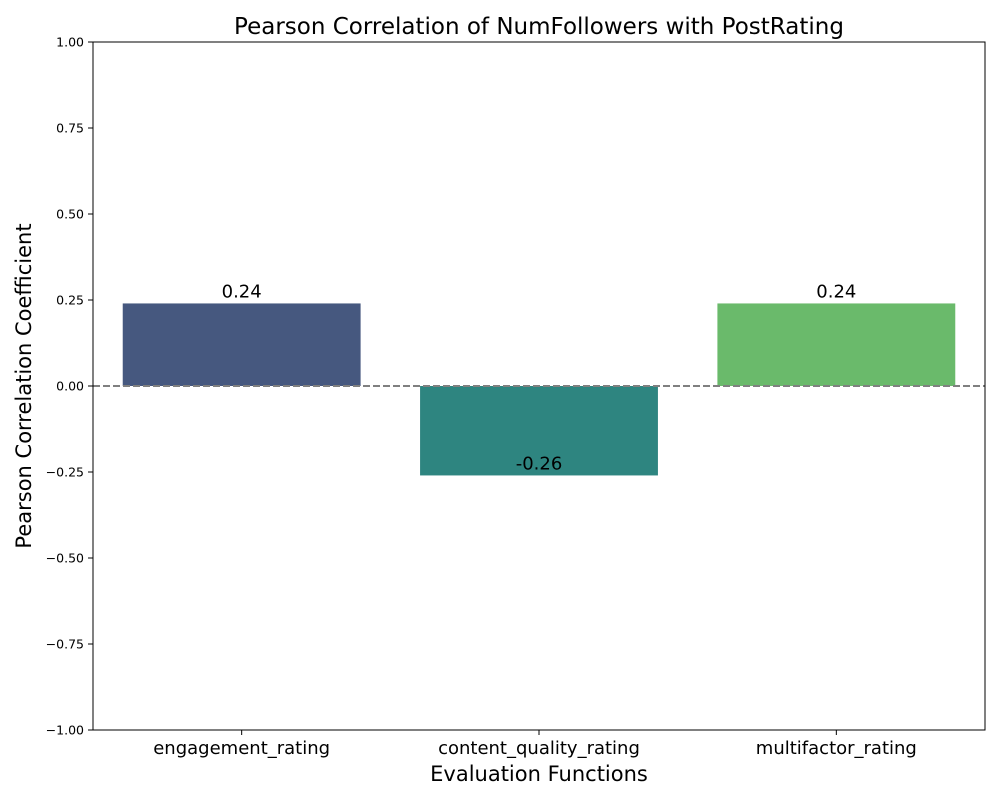  Describe the element at coordinates (65, 644) in the screenshot. I see `y-tick-label: −0.75` at that location.